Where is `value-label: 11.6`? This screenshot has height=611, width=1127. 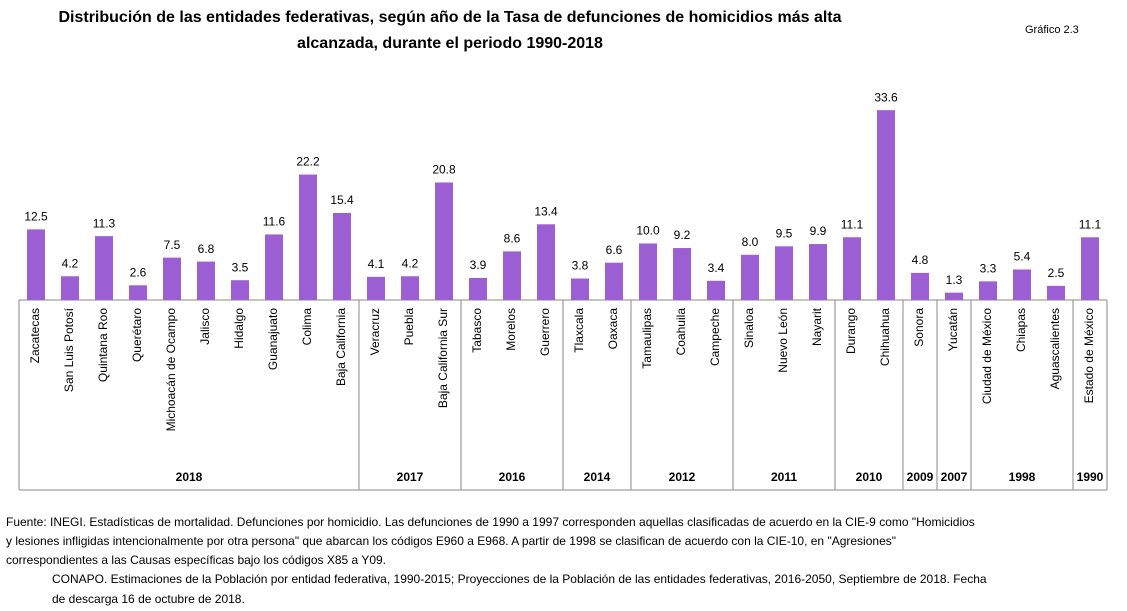
value-label: 11.6 is located at coordinates (274, 222).